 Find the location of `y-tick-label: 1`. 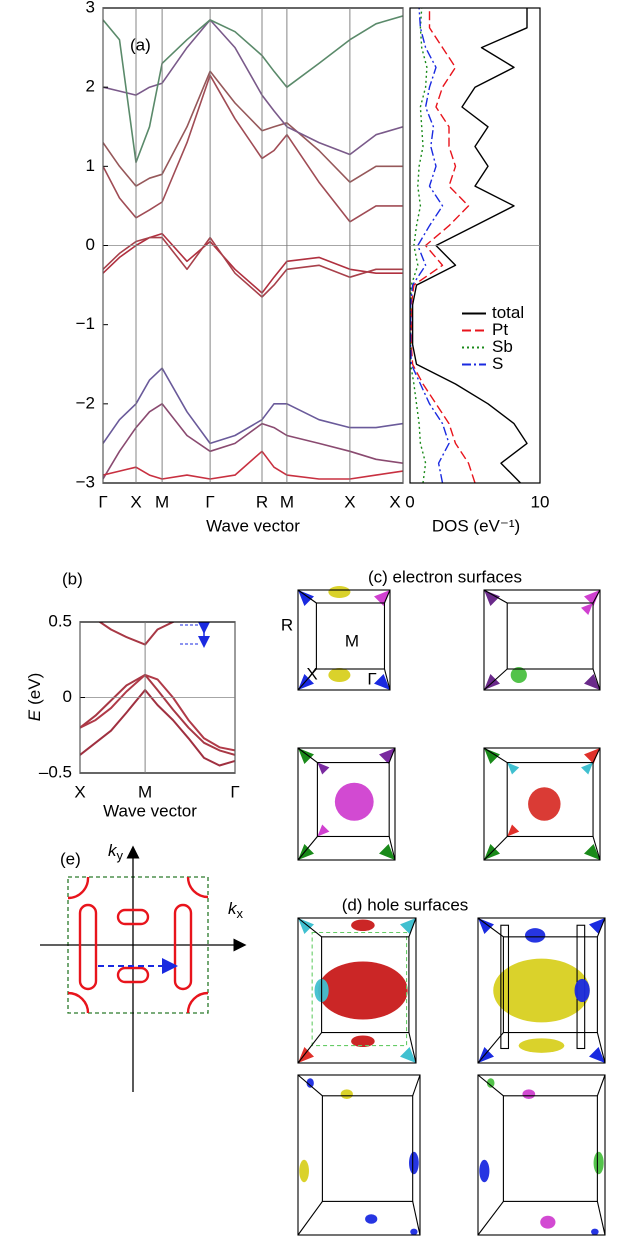

y-tick-label: 1 is located at coordinates (90, 165).